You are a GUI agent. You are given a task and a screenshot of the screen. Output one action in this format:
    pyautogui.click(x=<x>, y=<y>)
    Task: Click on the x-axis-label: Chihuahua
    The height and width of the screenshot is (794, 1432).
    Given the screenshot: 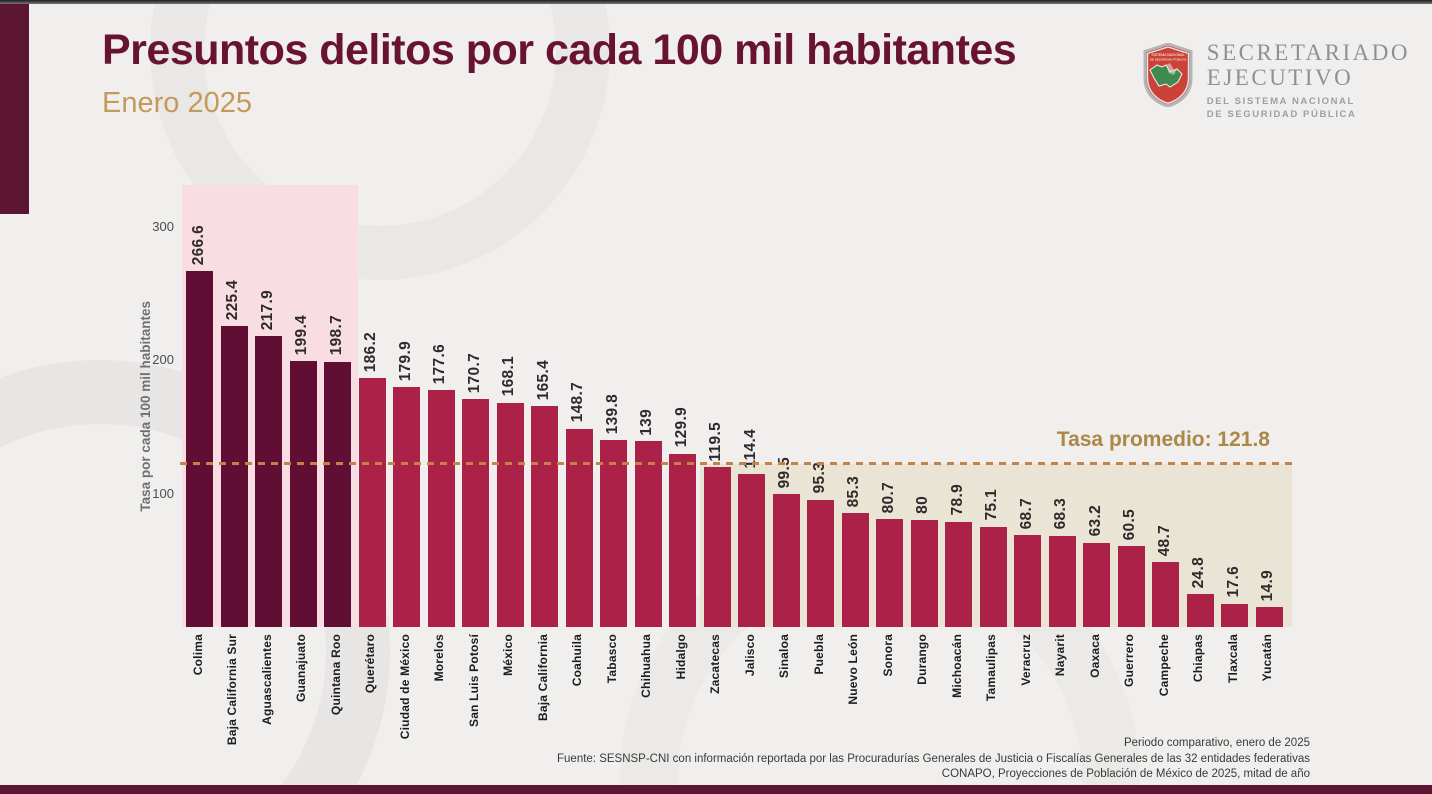 What is the action you would take?
    pyautogui.click(x=646, y=666)
    